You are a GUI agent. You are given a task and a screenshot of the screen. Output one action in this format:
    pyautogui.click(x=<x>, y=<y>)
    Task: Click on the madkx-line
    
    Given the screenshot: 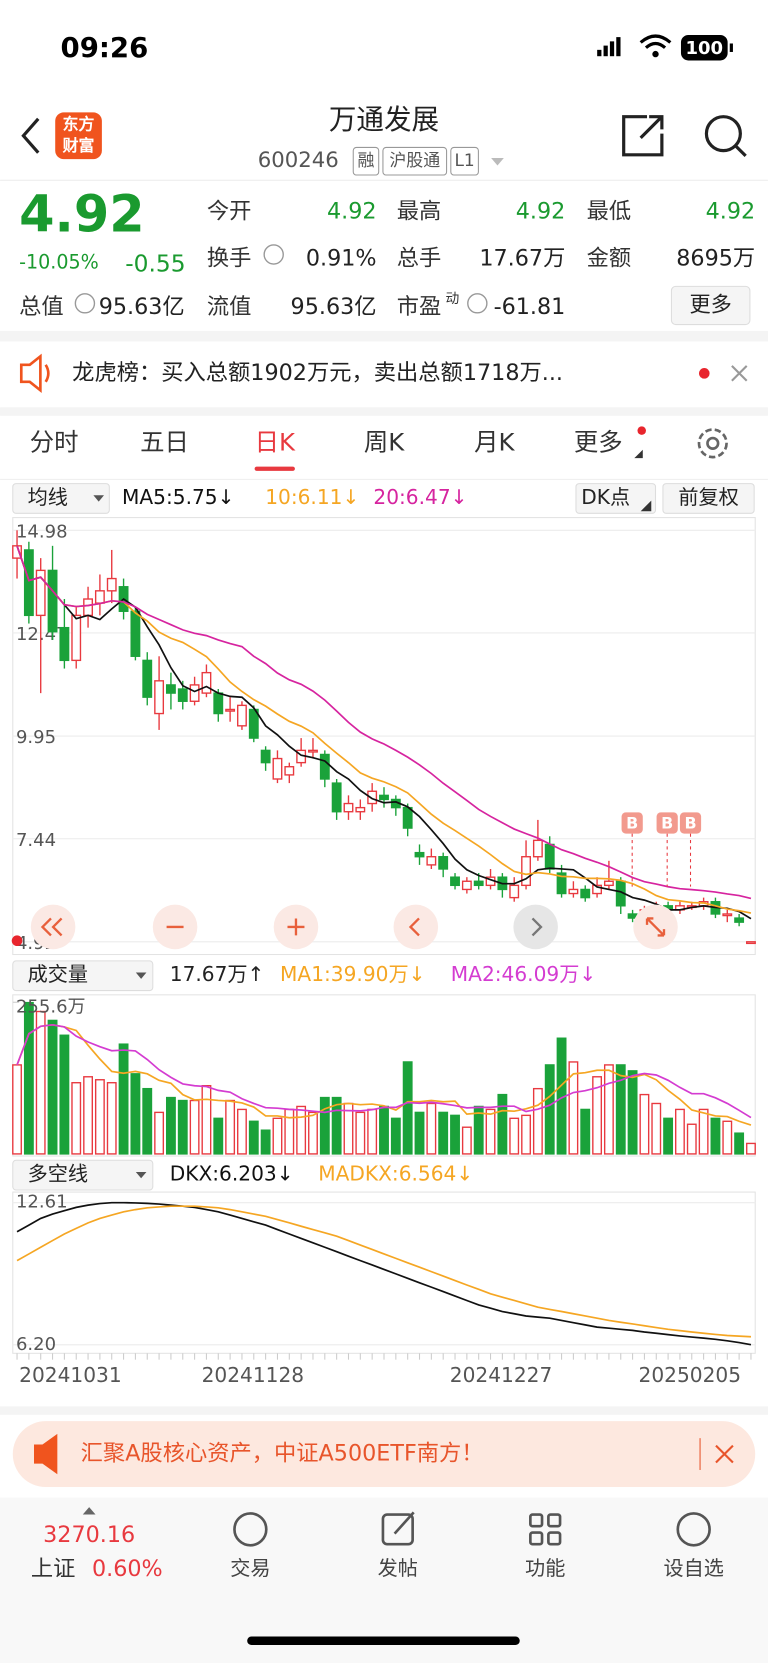 What is the action you would take?
    pyautogui.click(x=384, y=1271)
    